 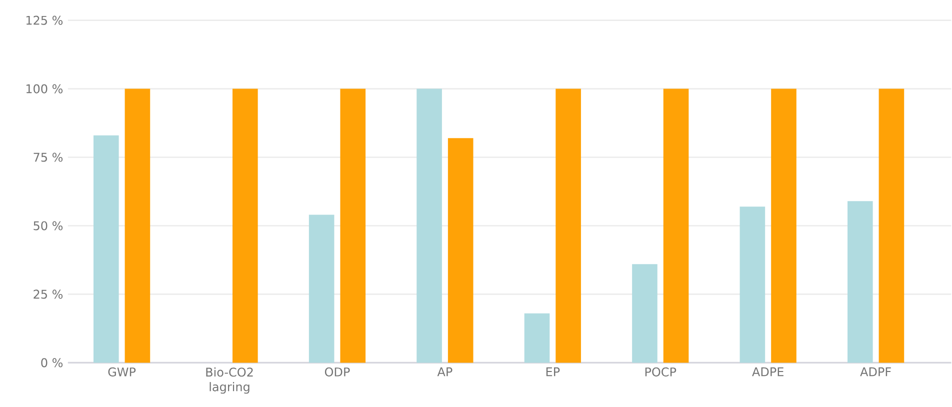 What do you see at coordinates (44, 21) in the screenshot?
I see `y-tick-label: 125 %` at bounding box center [44, 21].